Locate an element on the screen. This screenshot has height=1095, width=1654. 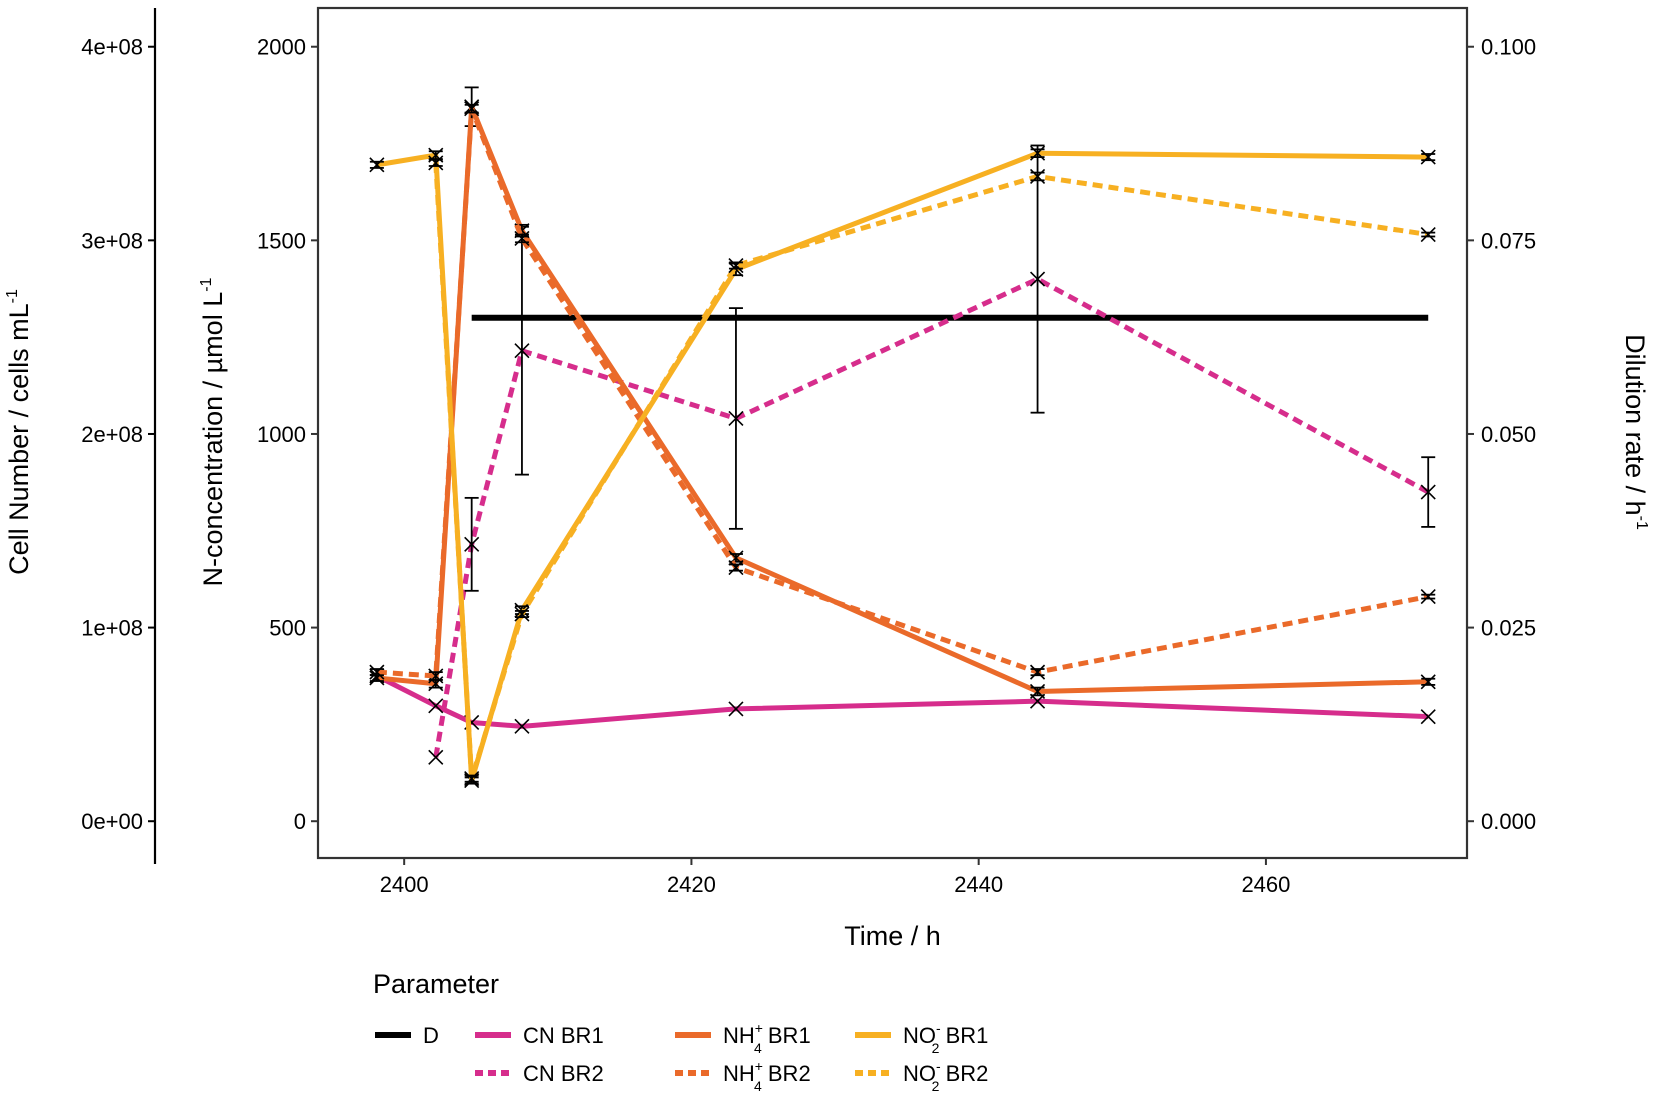
y-axis-title: N-concentration / µmol L-1 is located at coordinates (213, 431).